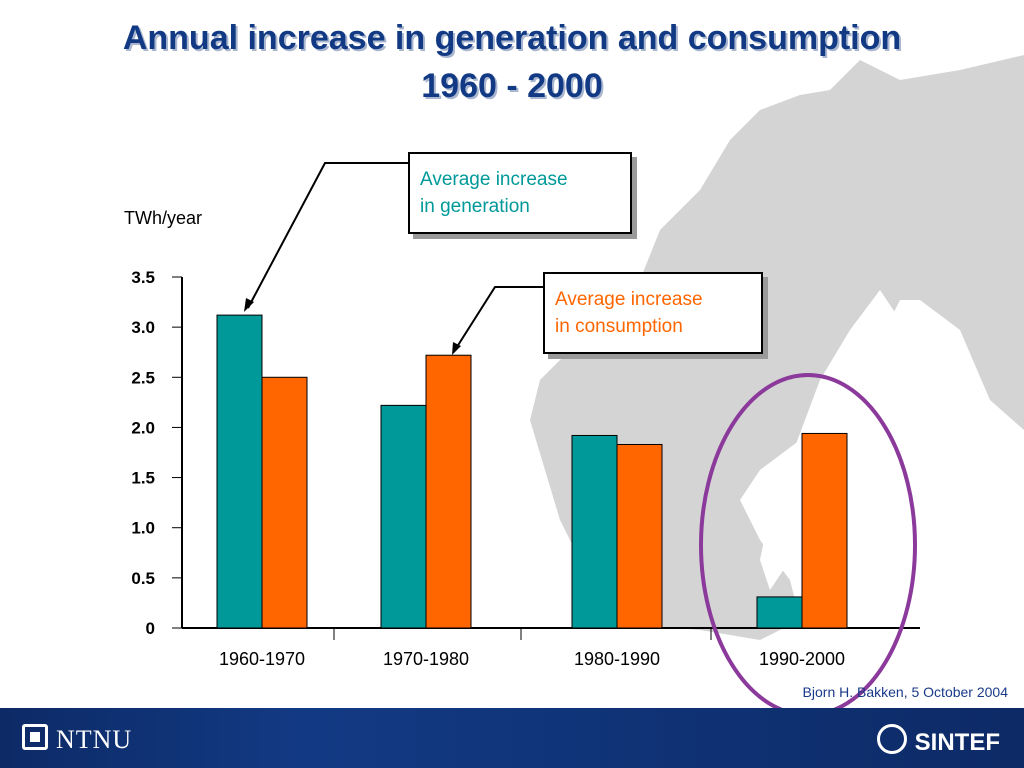  What do you see at coordinates (617, 659) in the screenshot?
I see `x-tick-label: 1980-1990` at bounding box center [617, 659].